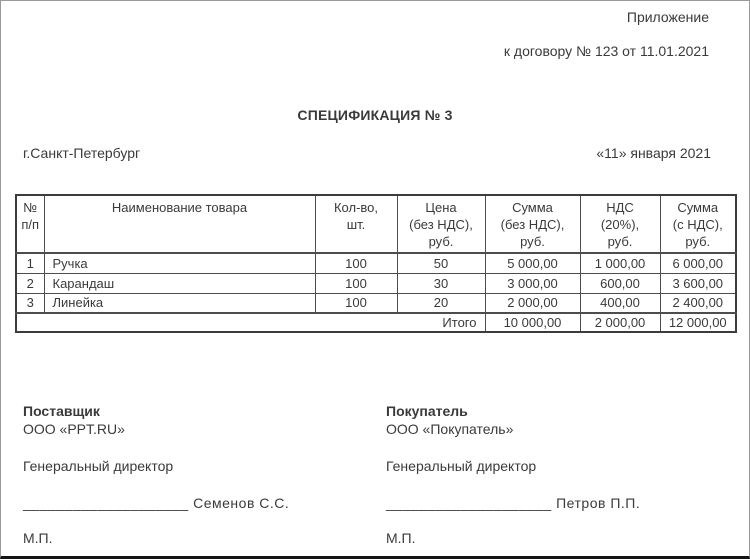 The image size is (750, 559). Describe the element at coordinates (427, 411) in the screenshot. I see `buyer-heading: Покупатель` at that location.